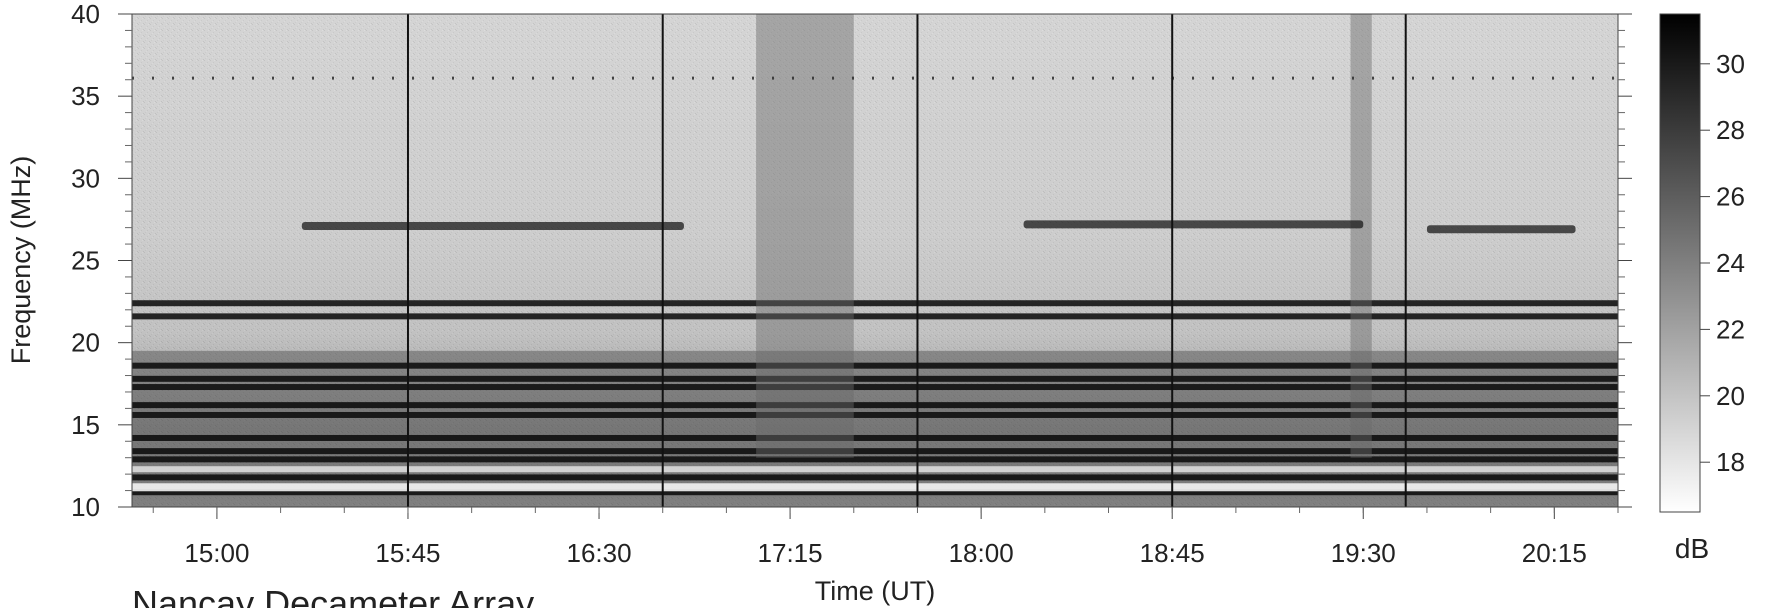 The image size is (1774, 613). Describe the element at coordinates (333, 595) in the screenshot. I see `instrument-label: Nancay Decameter Array` at that location.